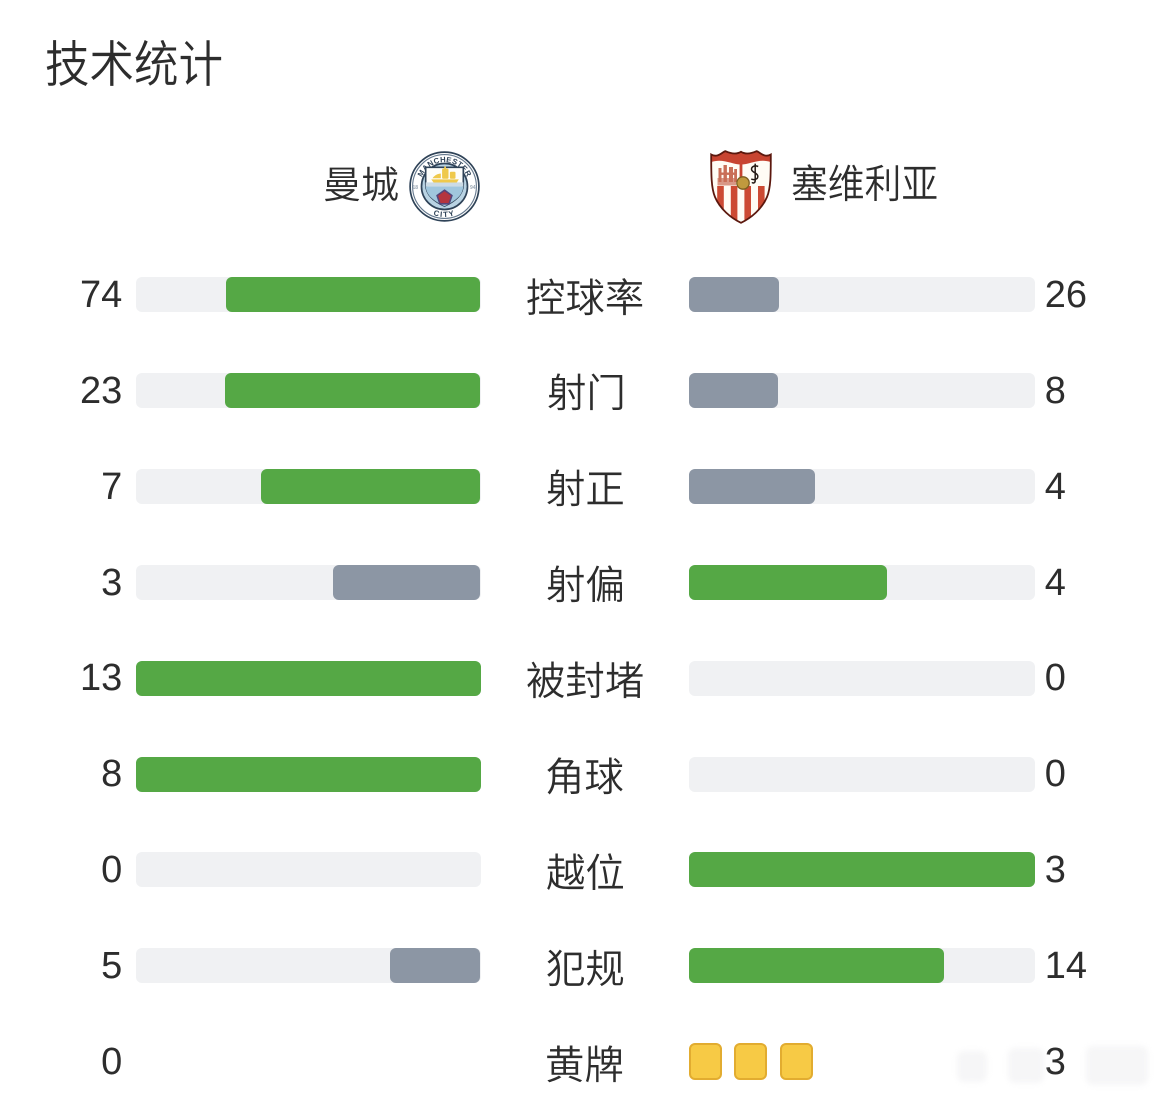 The height and width of the screenshot is (1107, 1170). I want to click on svg-text: CITY, so click(445, 213).